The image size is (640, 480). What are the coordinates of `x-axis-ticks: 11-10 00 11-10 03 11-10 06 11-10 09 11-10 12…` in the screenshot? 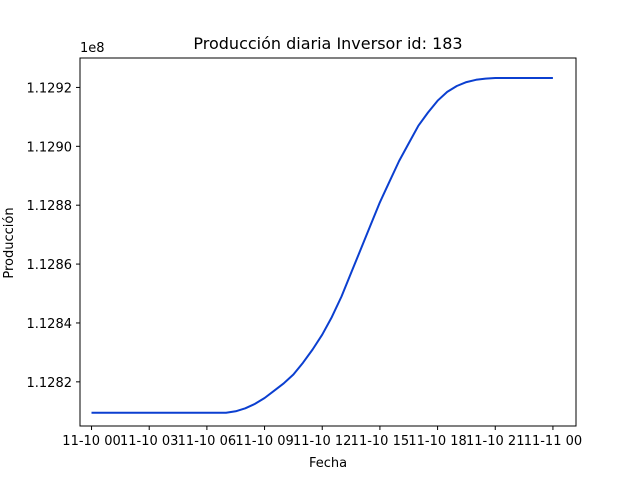 It's located at (322, 437).